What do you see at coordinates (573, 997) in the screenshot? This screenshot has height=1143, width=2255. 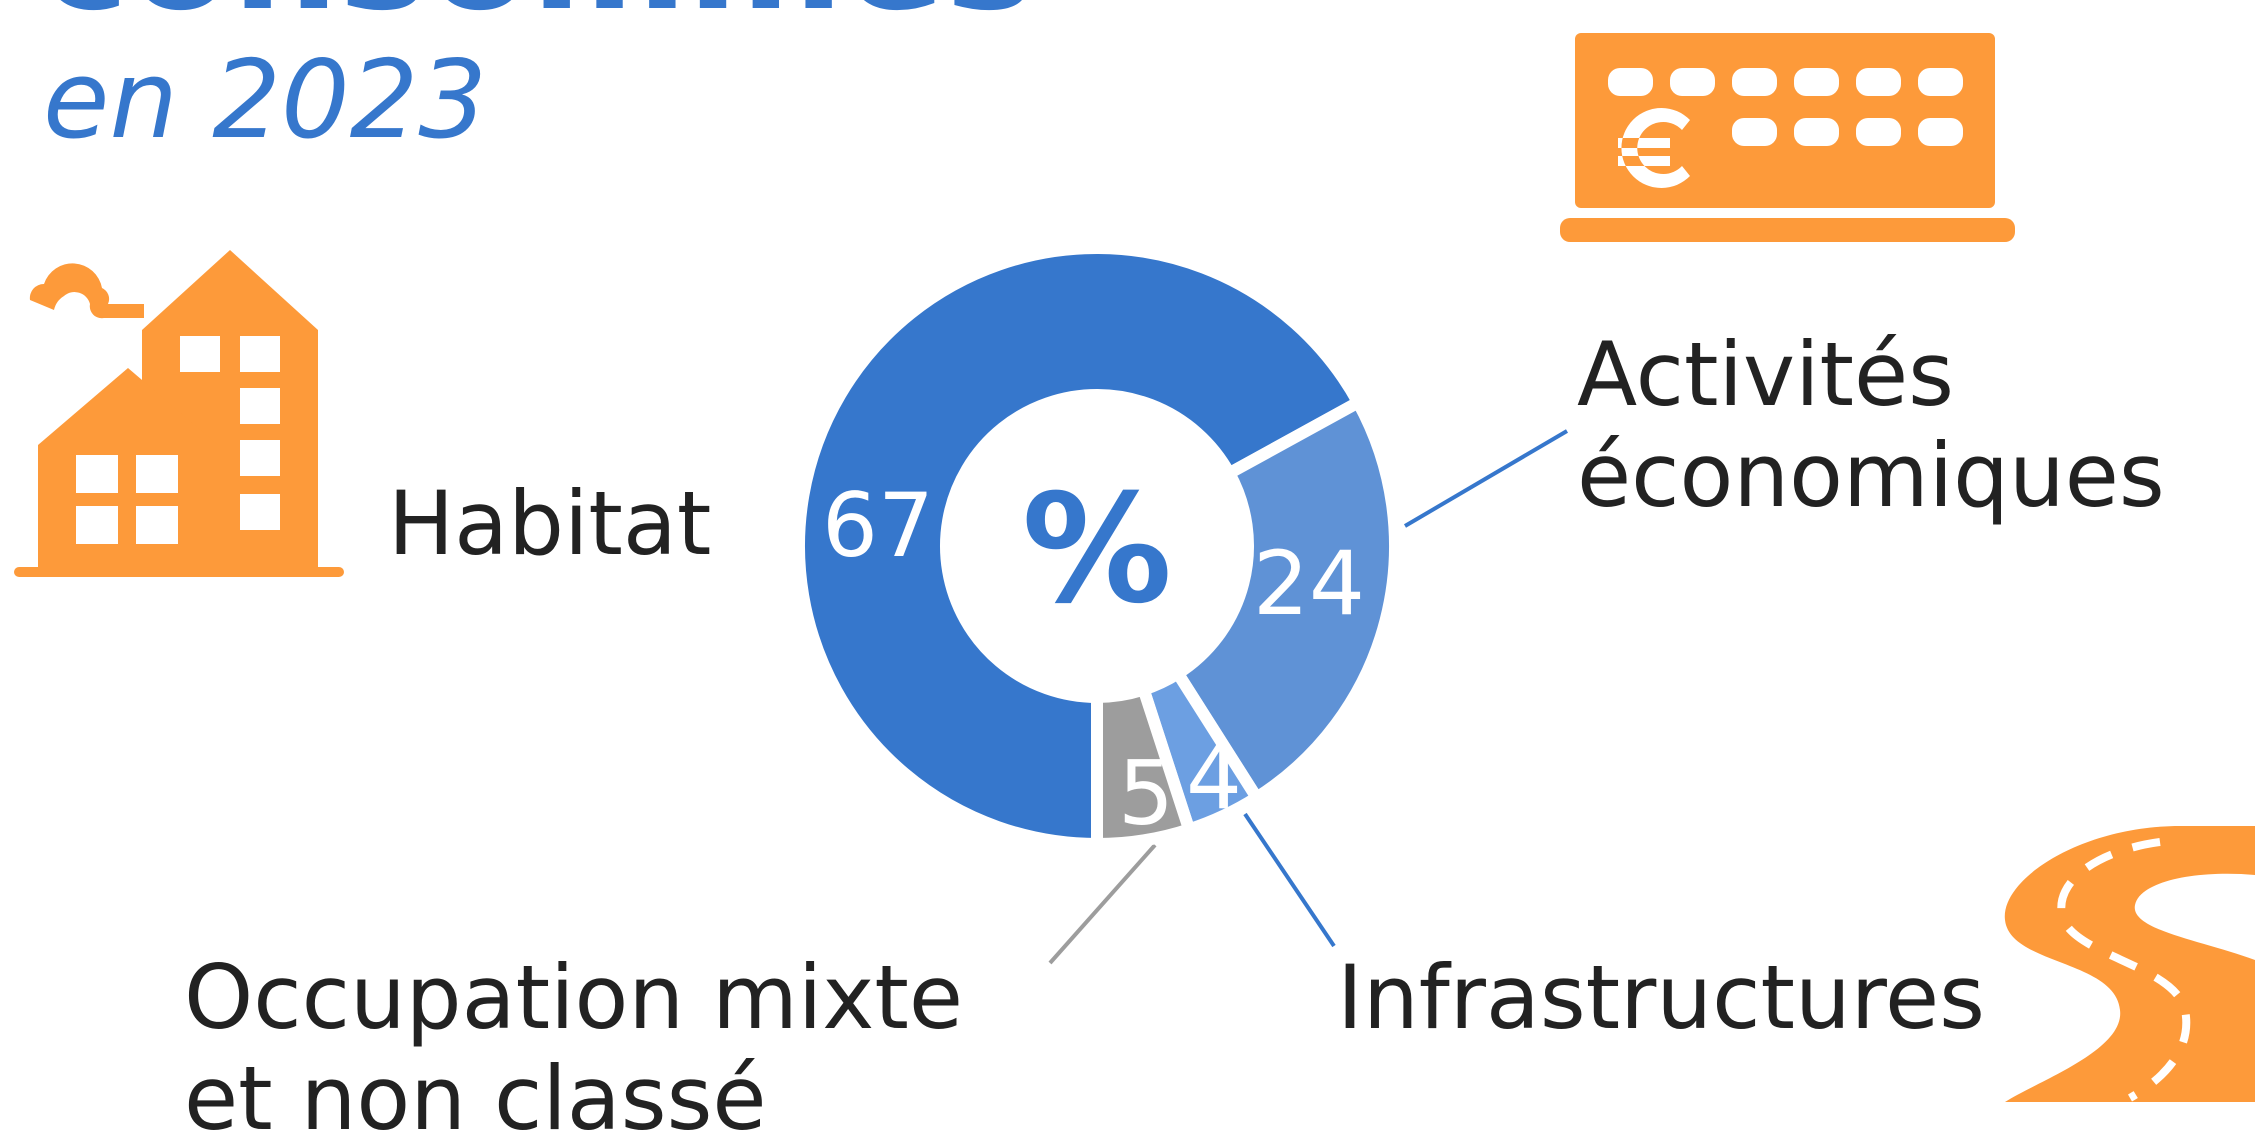 I see `label-line: Occupation mixte` at bounding box center [573, 997].